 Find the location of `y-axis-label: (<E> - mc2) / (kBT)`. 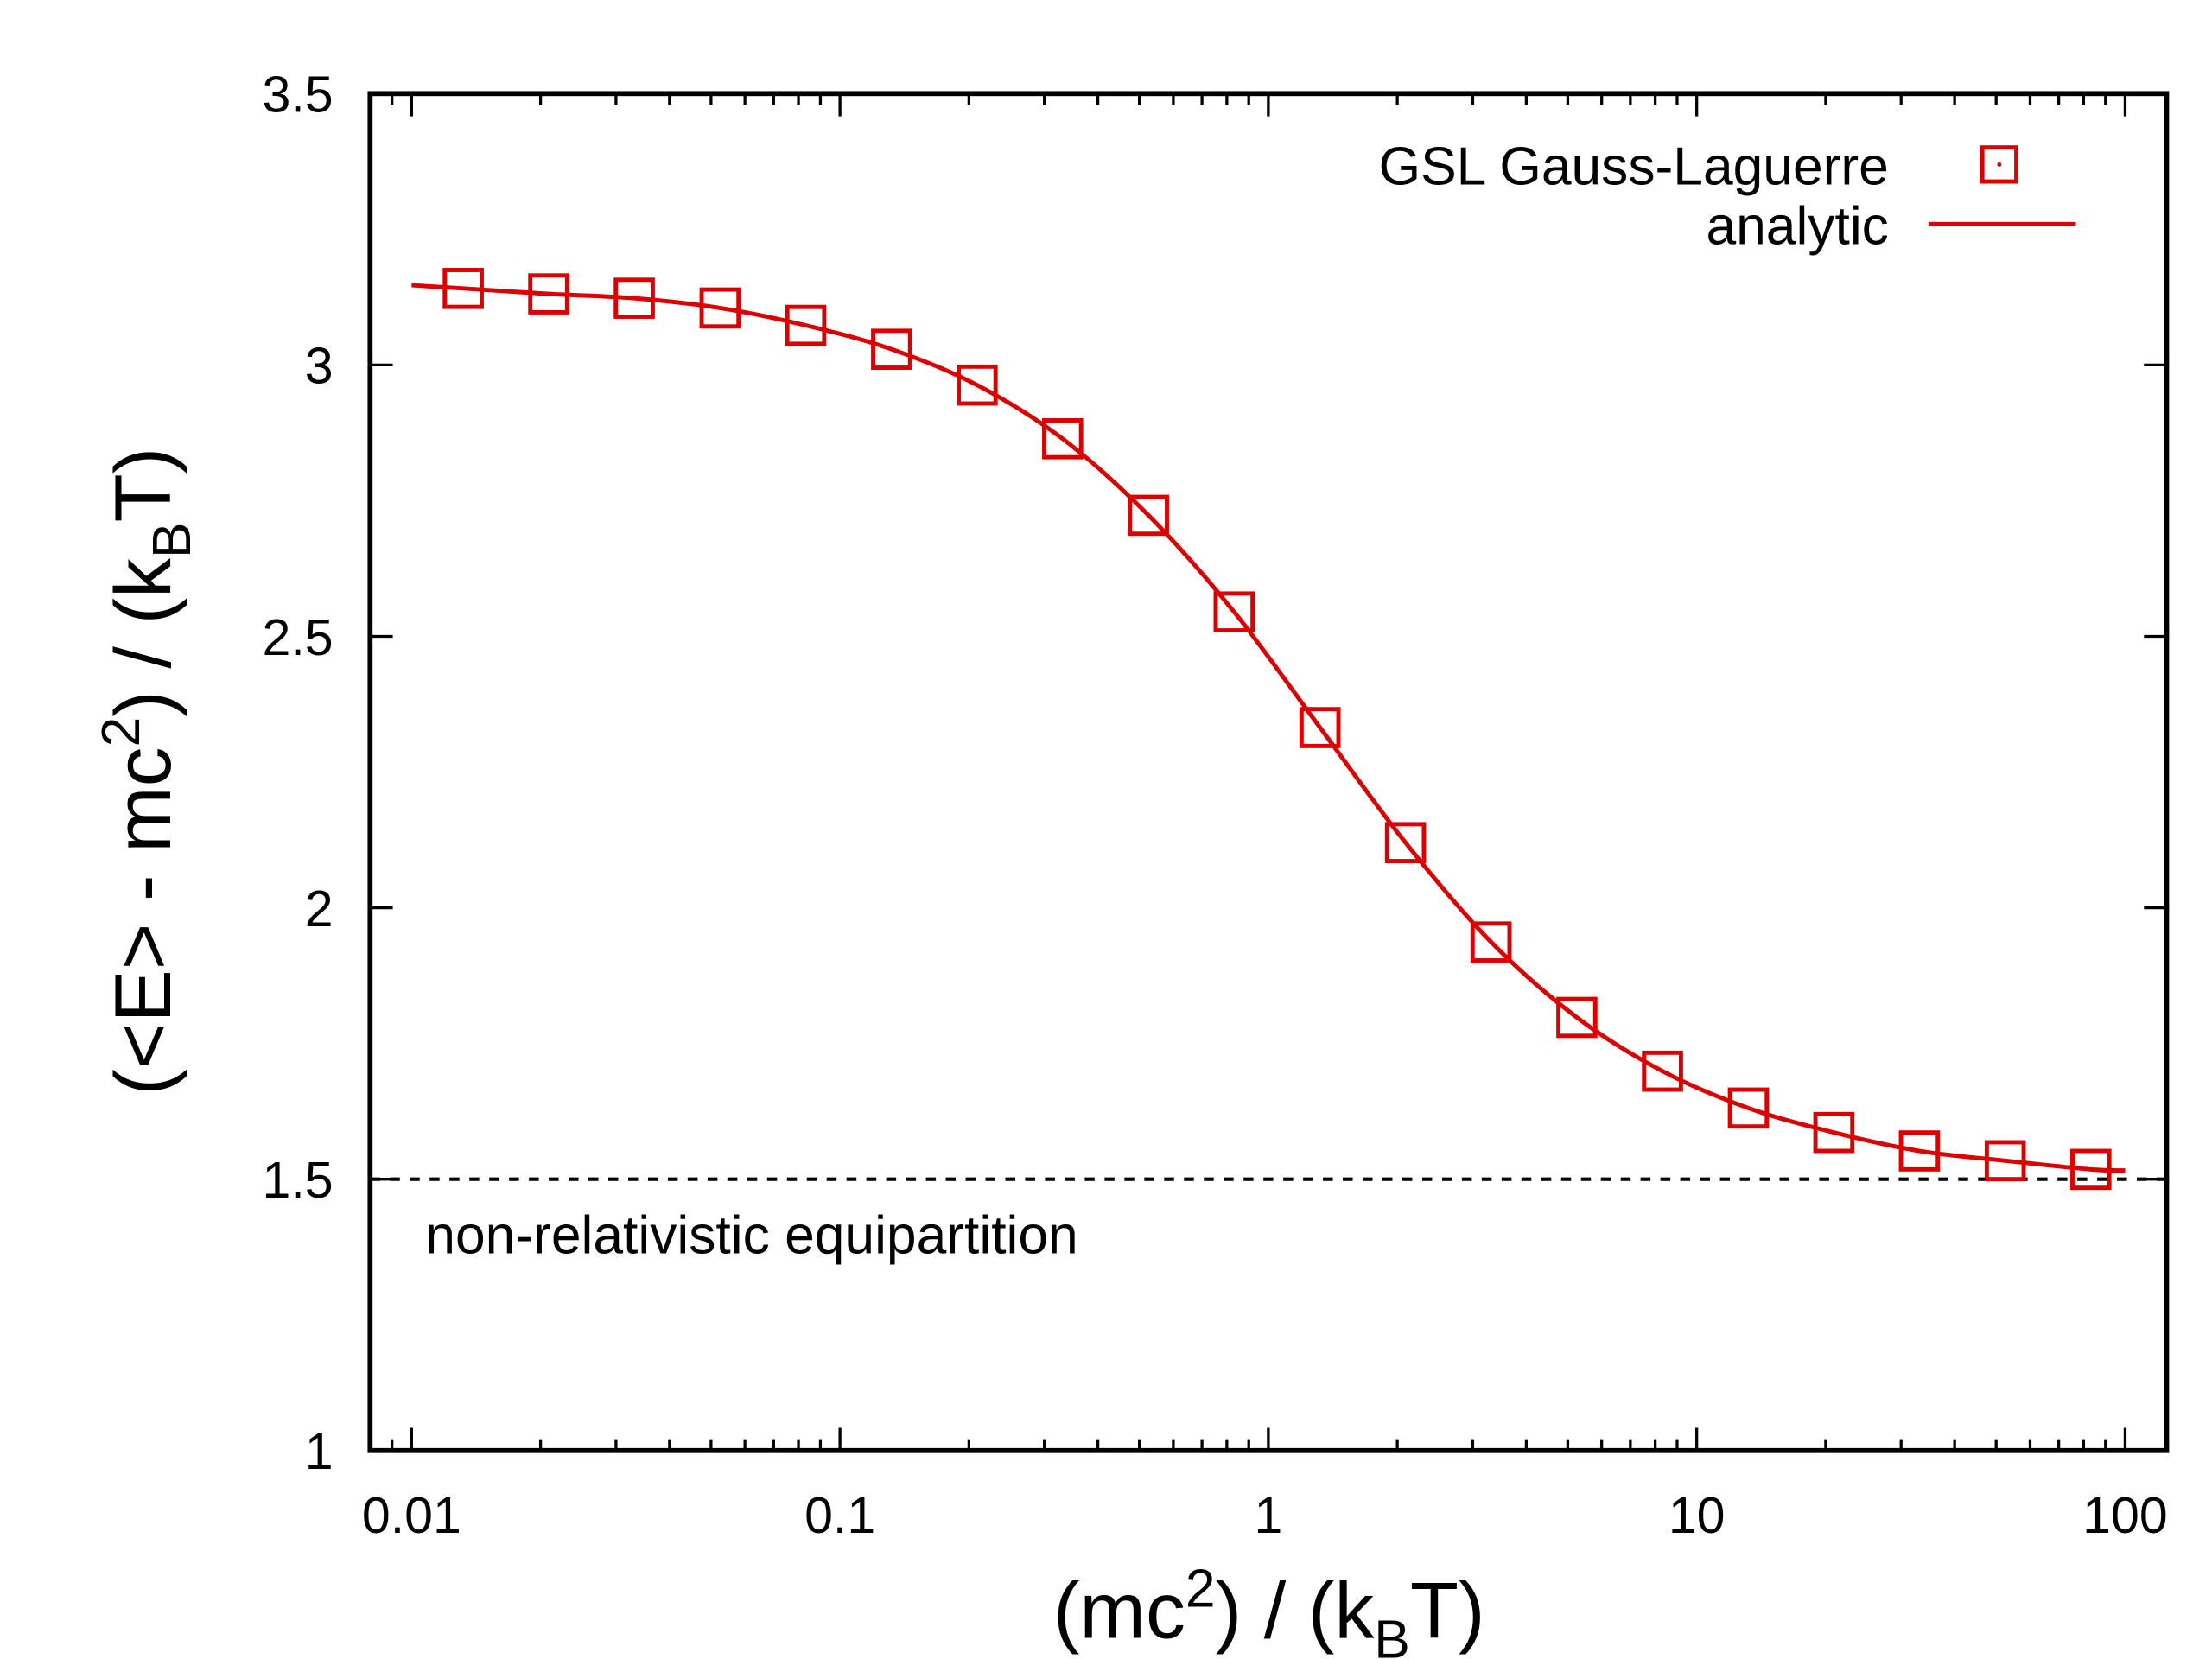

y-axis-label: (<E> - mc2) / (kBT) is located at coordinates (147, 772).